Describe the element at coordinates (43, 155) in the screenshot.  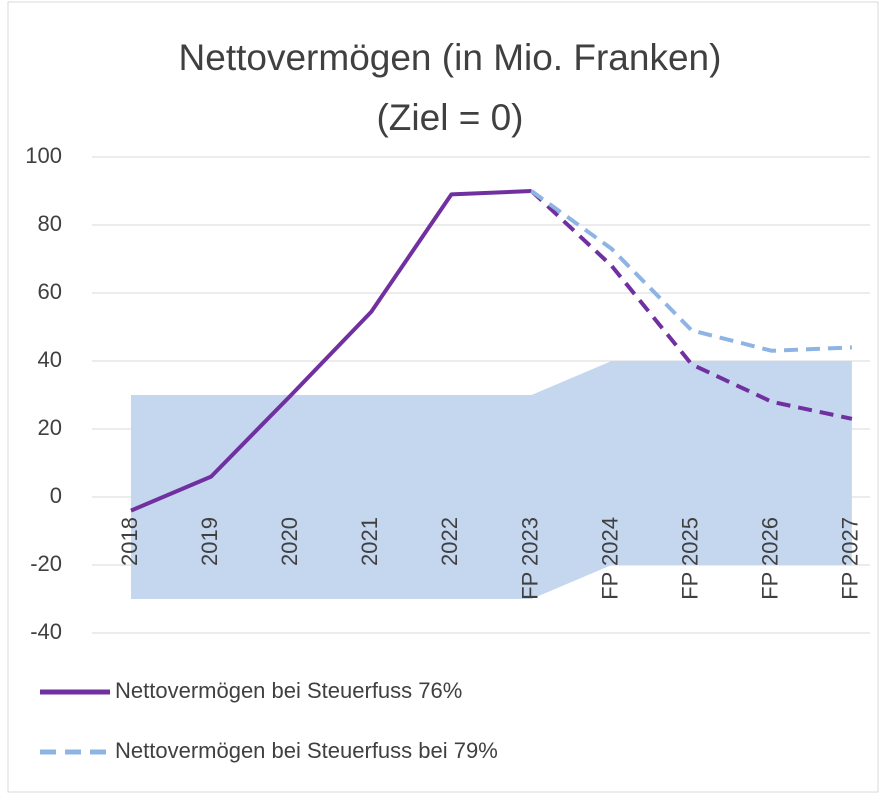
I see `y-tick-label: 100` at that location.